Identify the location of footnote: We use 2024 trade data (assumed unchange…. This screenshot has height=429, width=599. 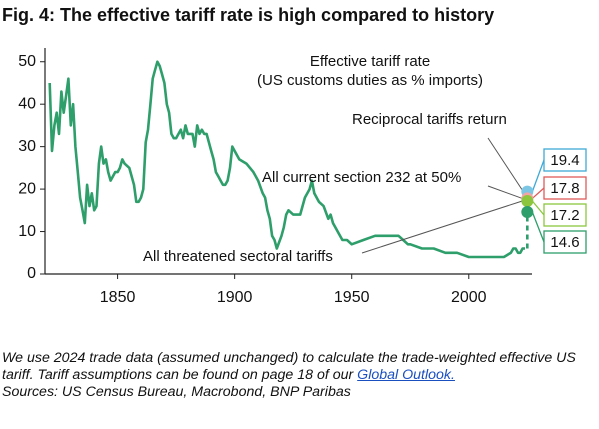
(297, 375).